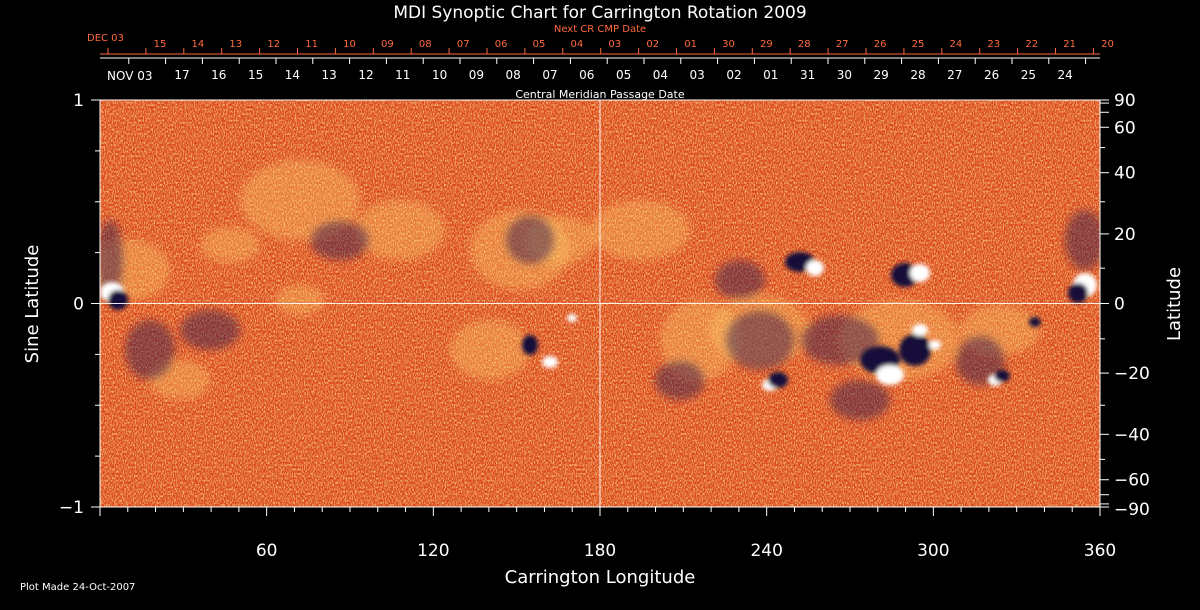 The width and height of the screenshot is (1200, 610). What do you see at coordinates (77, 587) in the screenshot?
I see `plot-made-note: Plot Made 24-Oct-2007` at bounding box center [77, 587].